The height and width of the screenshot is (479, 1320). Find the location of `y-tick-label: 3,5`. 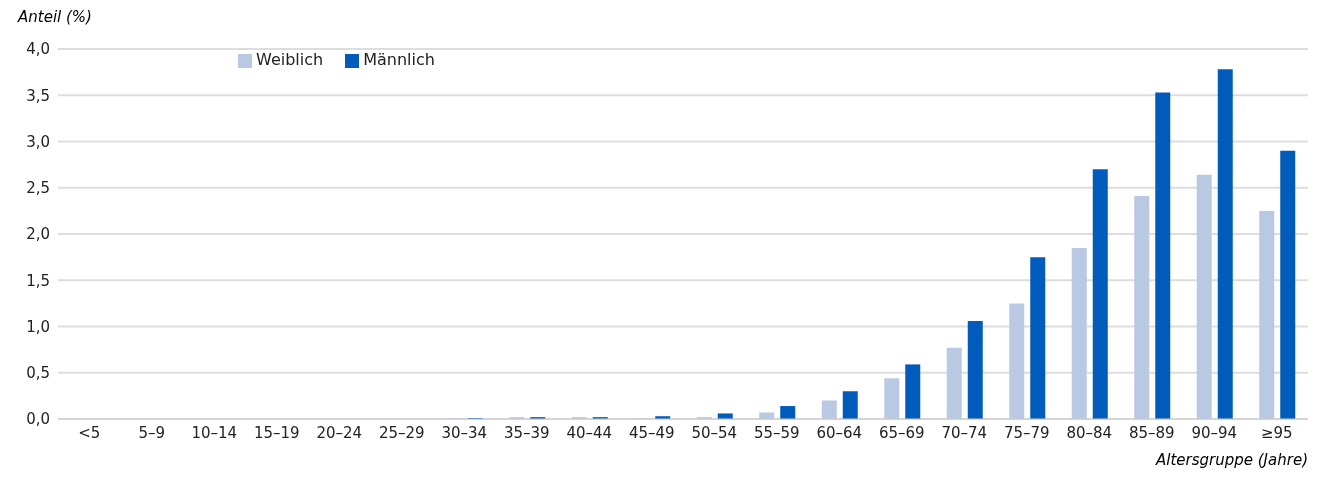

y-tick-label: 3,5 is located at coordinates (38, 95).